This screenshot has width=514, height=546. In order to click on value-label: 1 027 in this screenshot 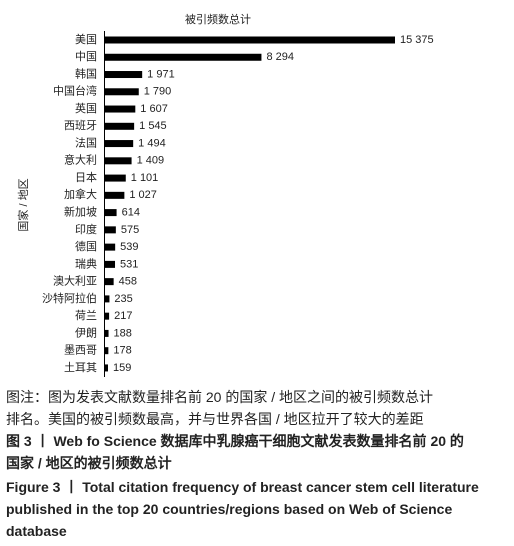, I will do `click(143, 195)`.